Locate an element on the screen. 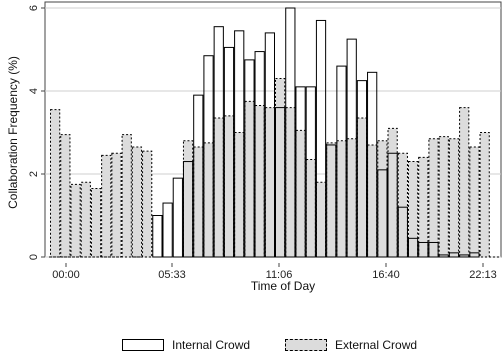 The width and height of the screenshot is (503, 359). legend-external: External Crowd is located at coordinates (351, 345).